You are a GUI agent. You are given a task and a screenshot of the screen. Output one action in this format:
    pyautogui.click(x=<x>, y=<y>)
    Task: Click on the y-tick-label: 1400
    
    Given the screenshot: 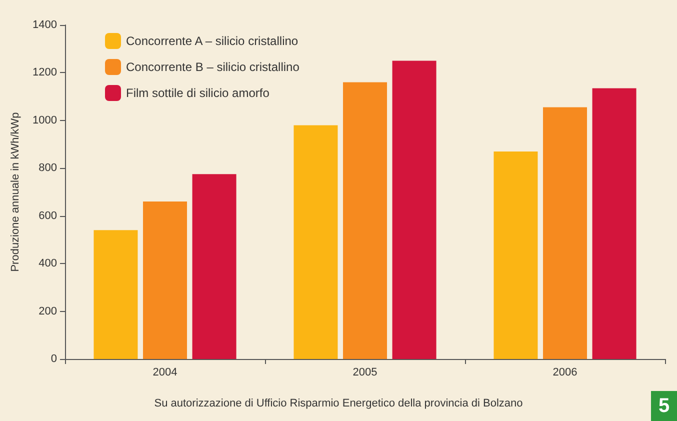 What is the action you would take?
    pyautogui.click(x=44, y=25)
    